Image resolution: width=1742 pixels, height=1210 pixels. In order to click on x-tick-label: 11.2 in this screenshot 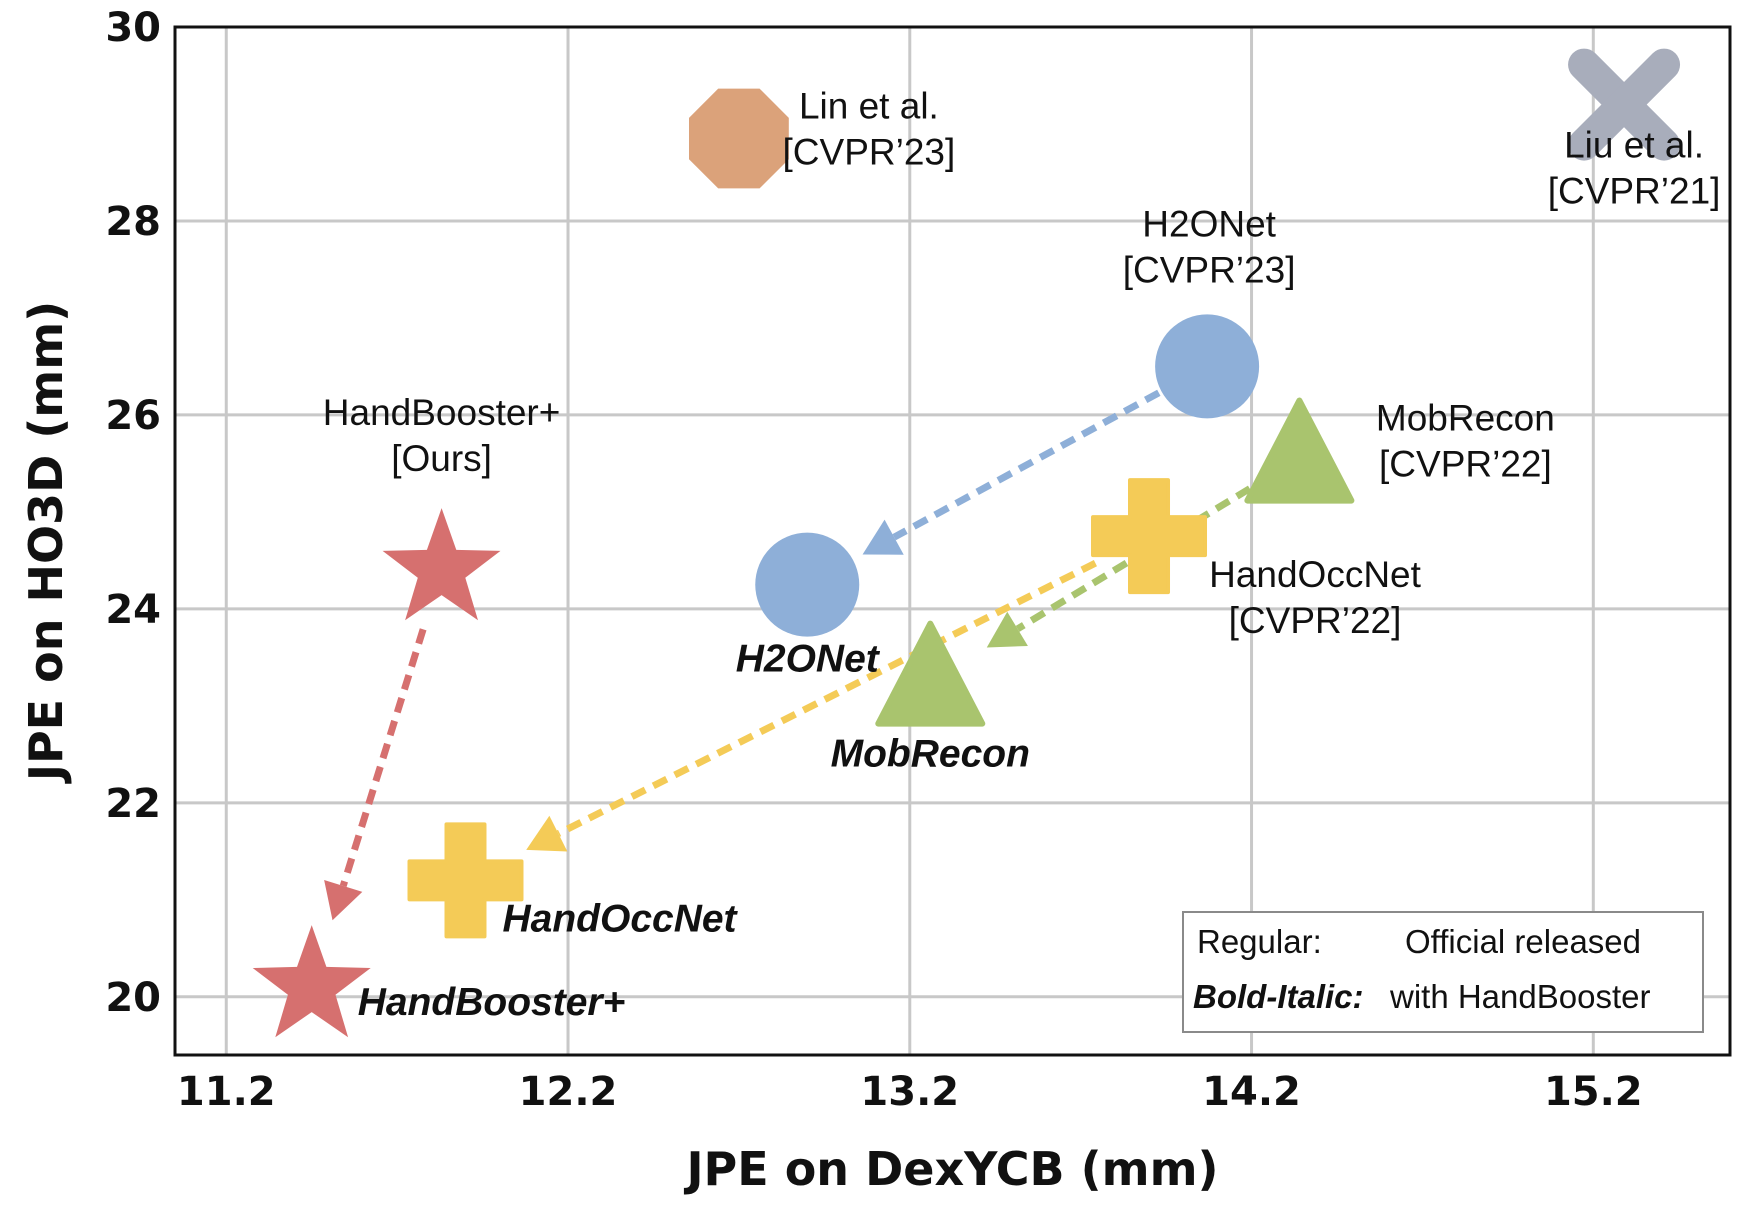, I will do `click(226, 1092)`.